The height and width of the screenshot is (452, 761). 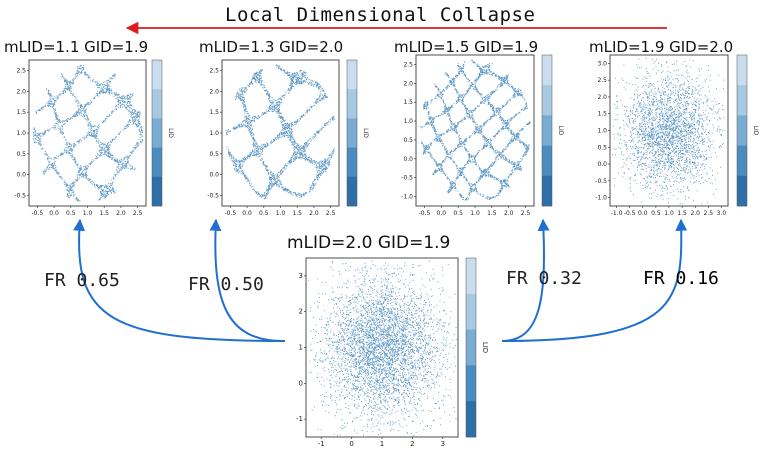 What do you see at coordinates (301, 312) in the screenshot?
I see `y-tick-label: 2` at bounding box center [301, 312].